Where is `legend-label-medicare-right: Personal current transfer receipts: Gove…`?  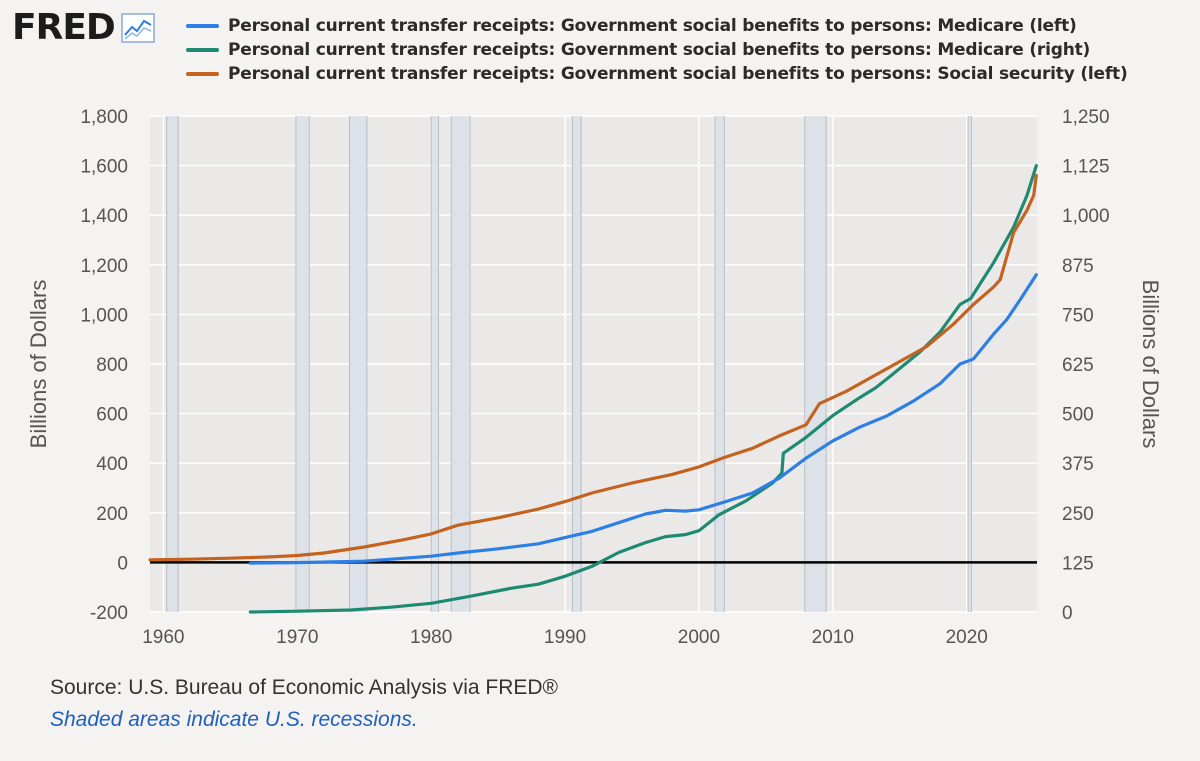
legend-label-medicare-right: Personal current transfer receipts: Gove… is located at coordinates (659, 50).